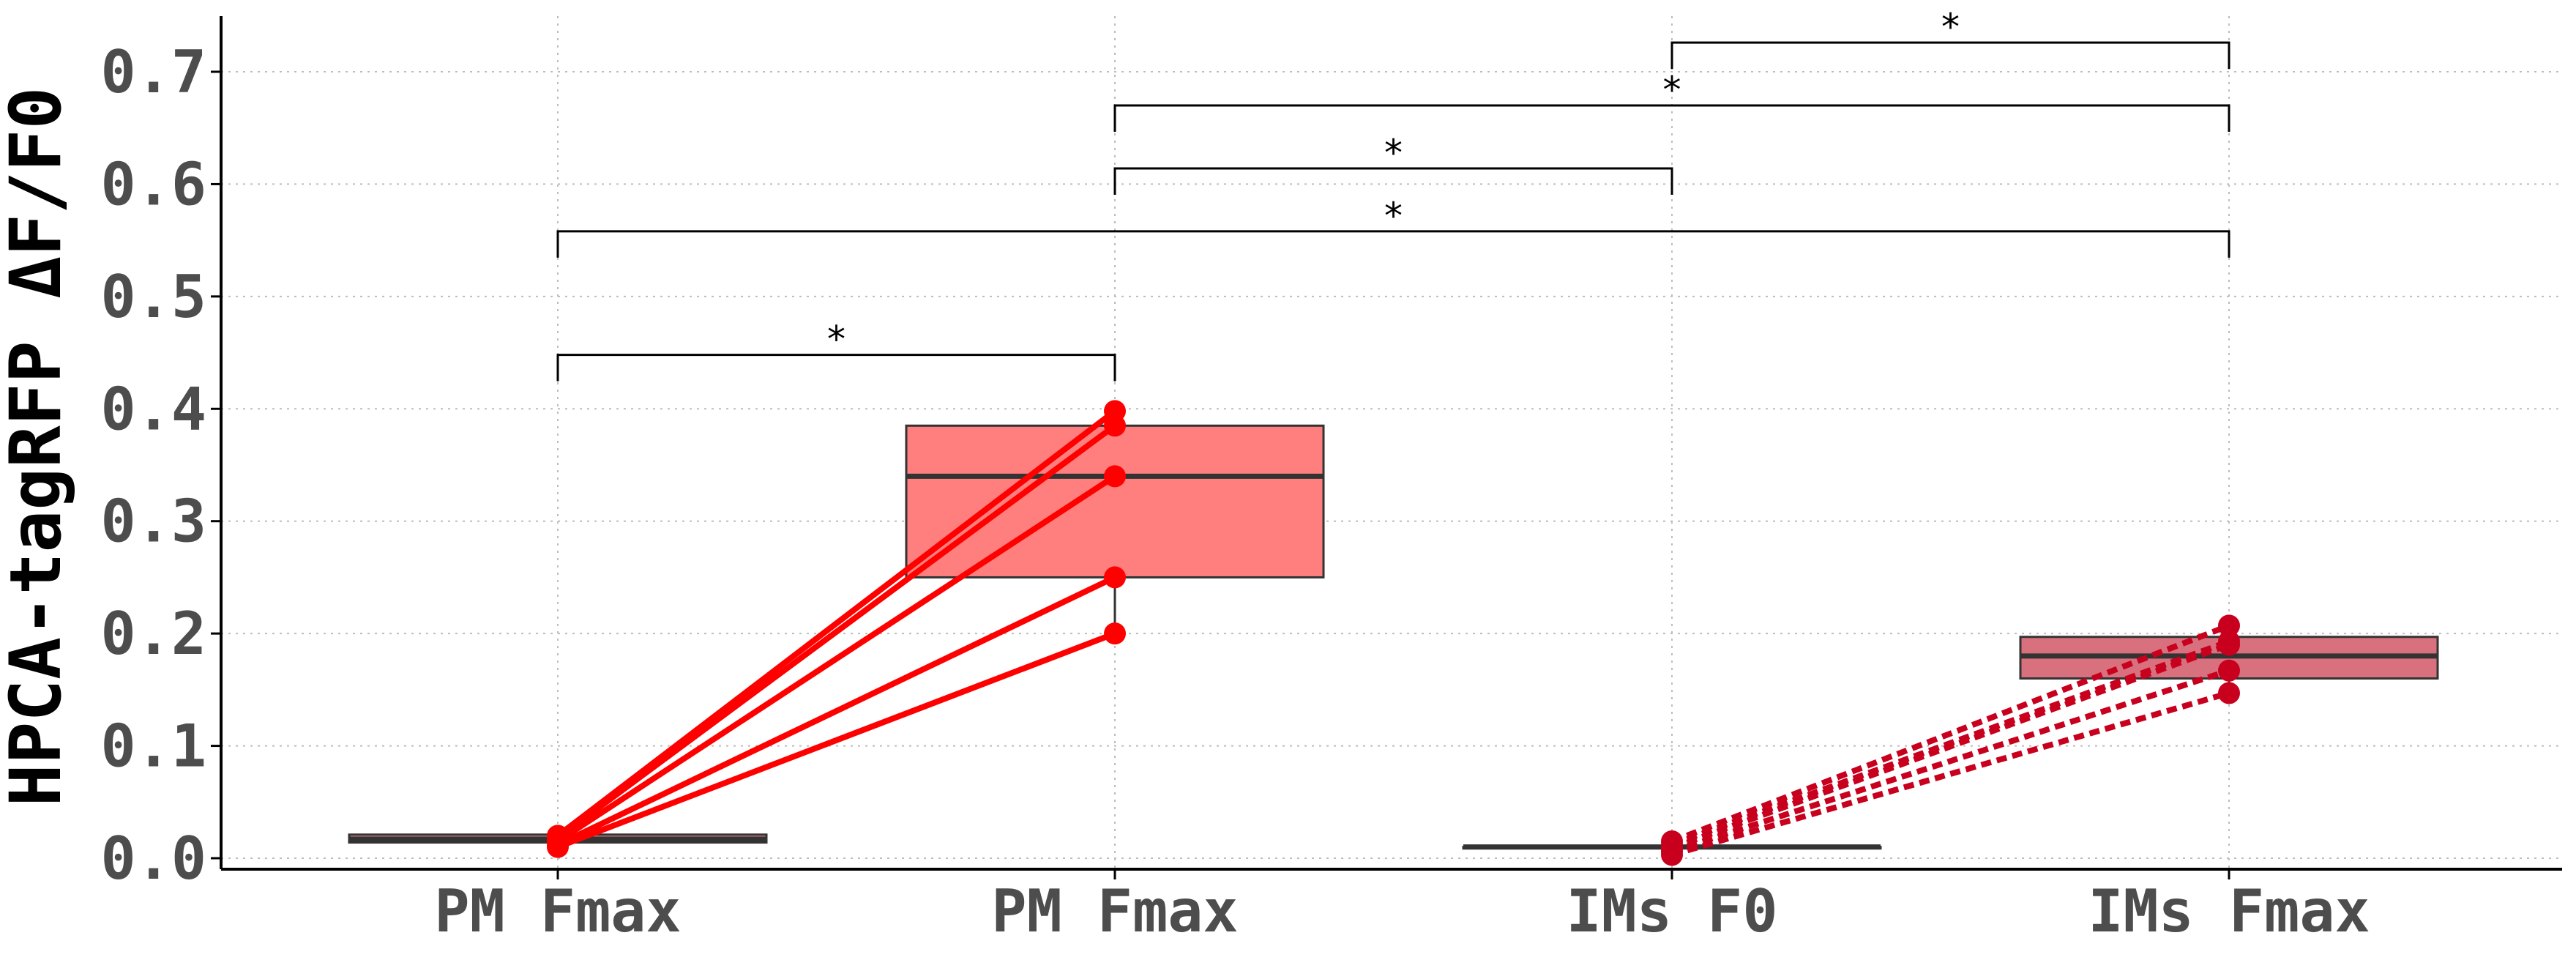  I want to click on y-tick-label: 0.6, so click(154, 184).